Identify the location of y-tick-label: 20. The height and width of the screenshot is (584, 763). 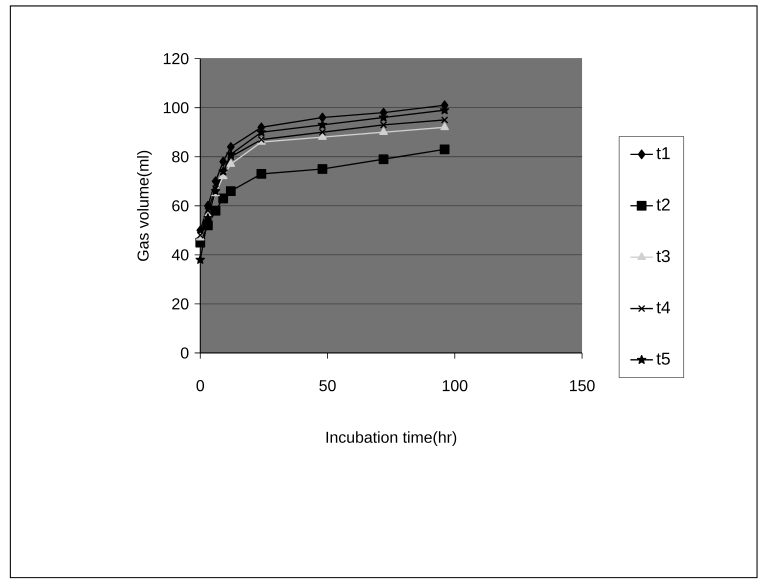
(180, 304).